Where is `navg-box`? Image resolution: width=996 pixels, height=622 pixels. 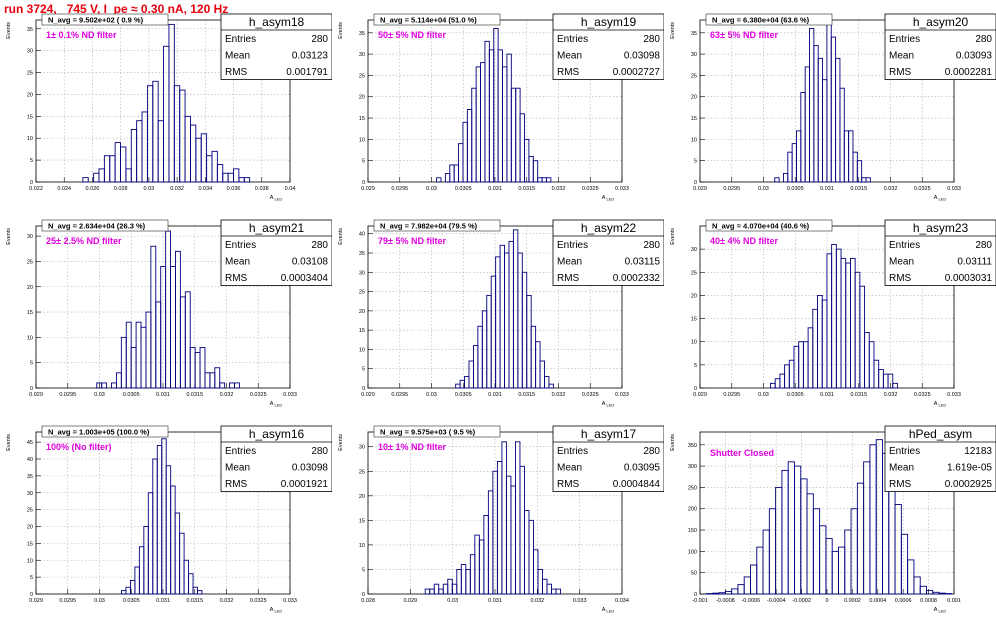
navg-box is located at coordinates (105, 225).